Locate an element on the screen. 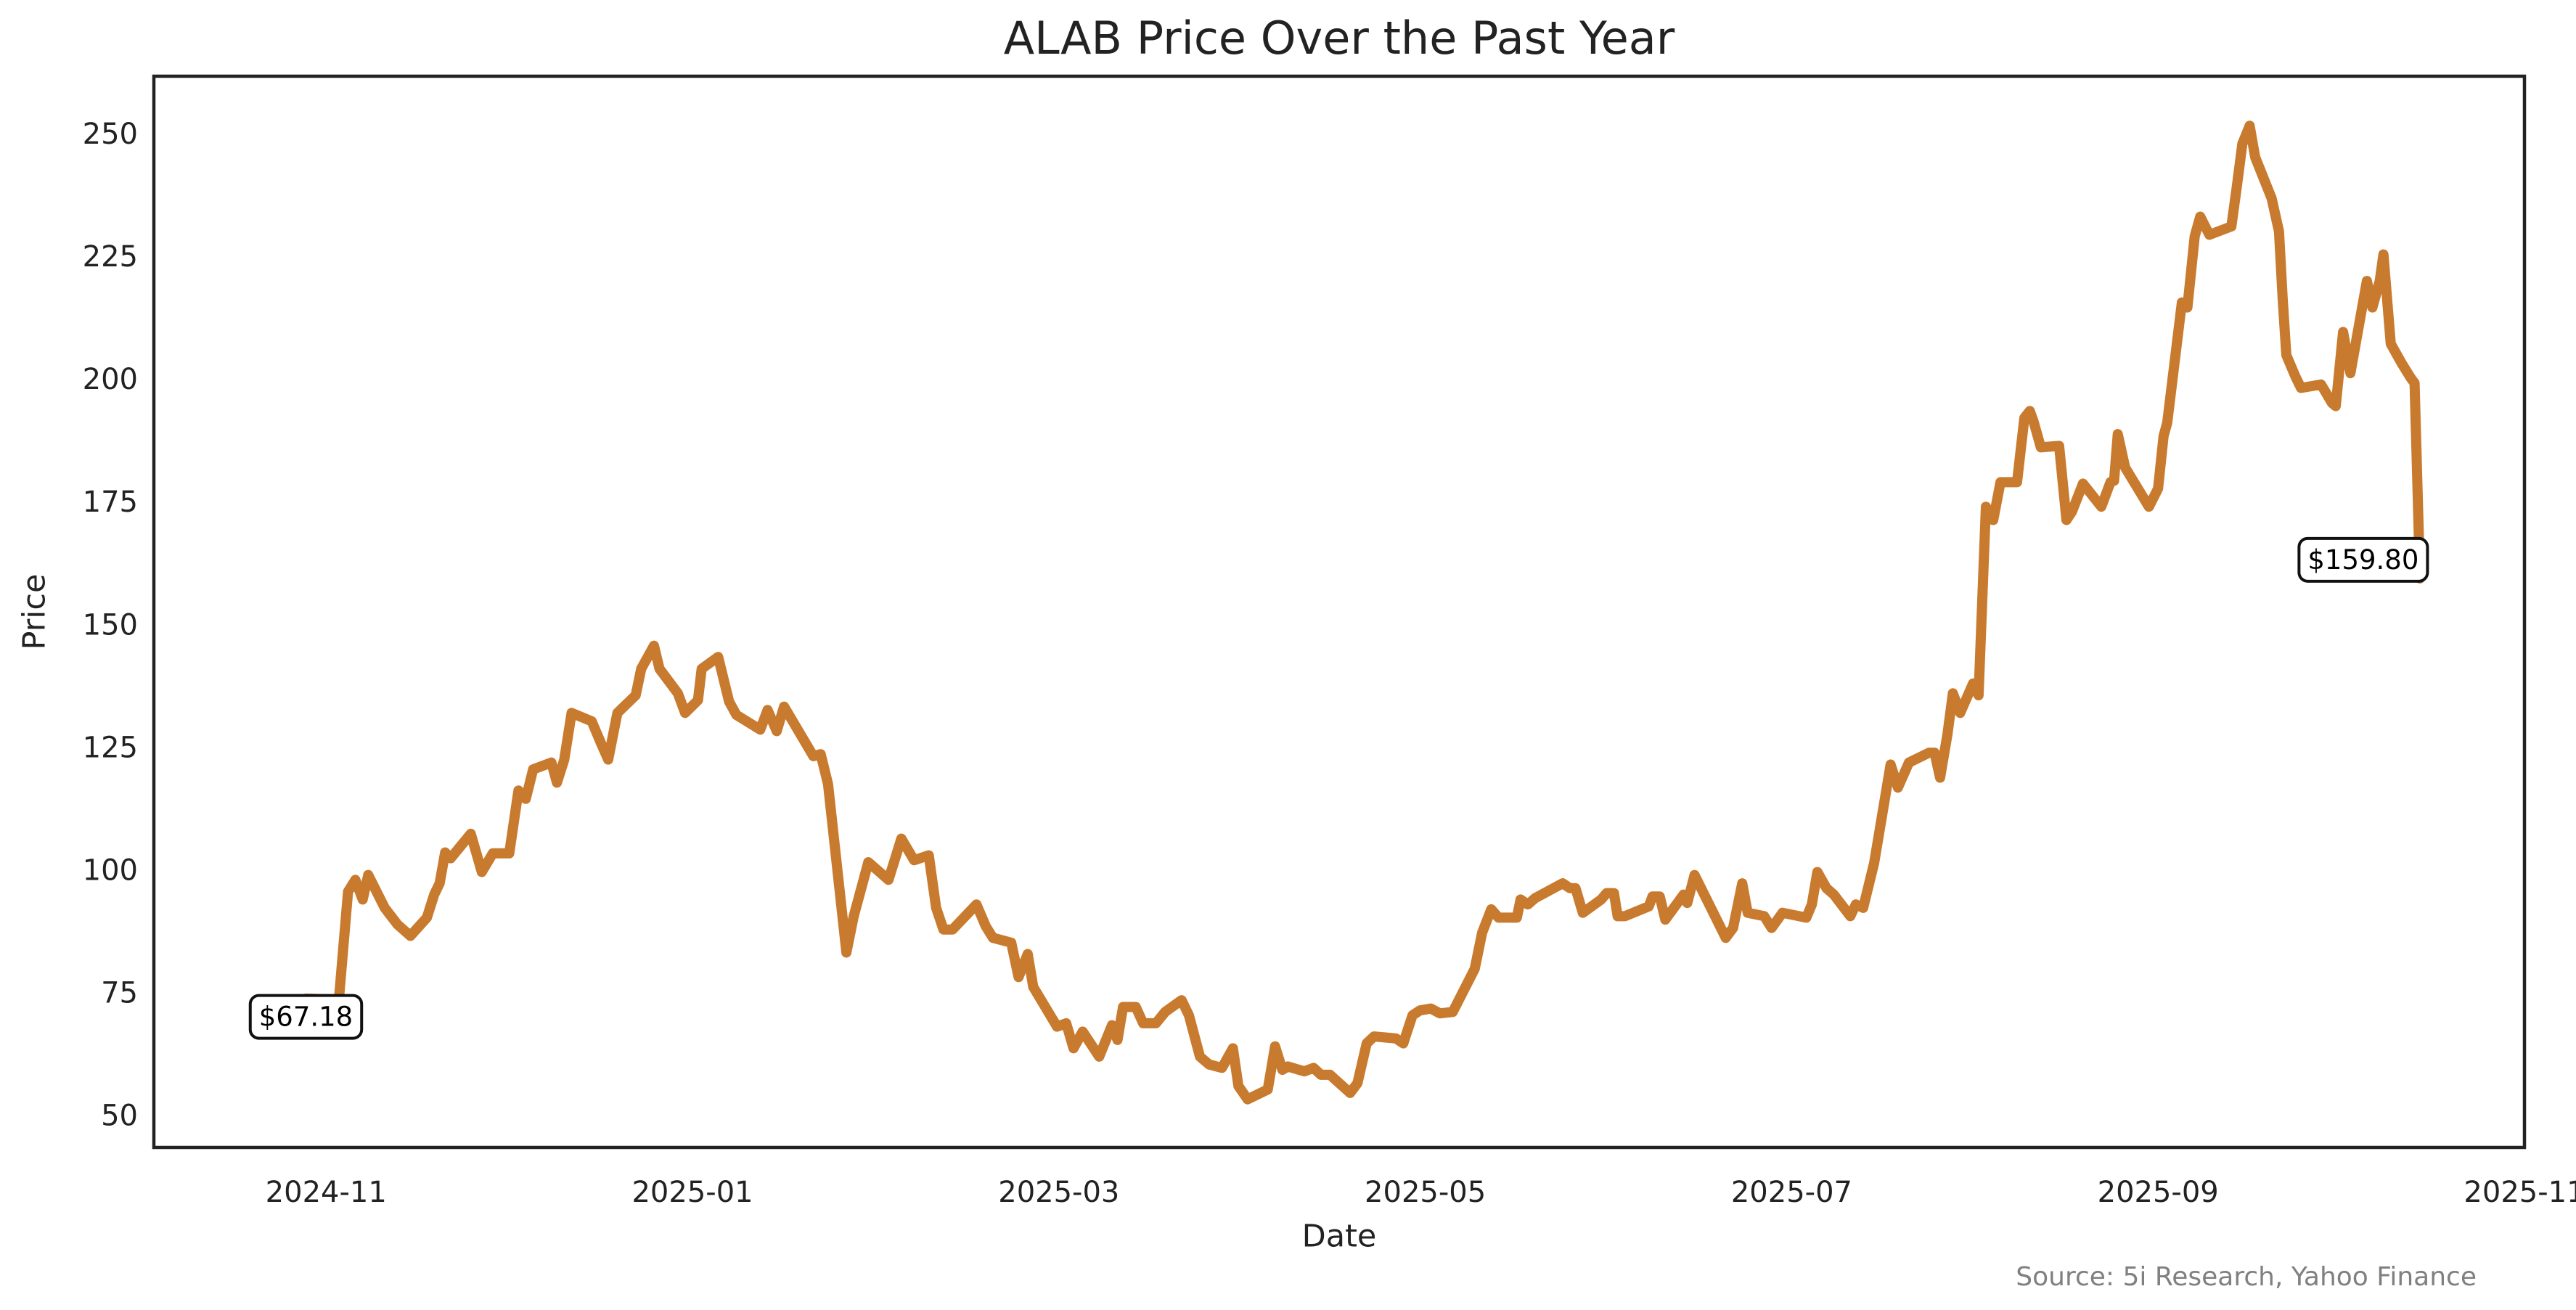  annotation-label: $159.80 is located at coordinates (2363, 560).